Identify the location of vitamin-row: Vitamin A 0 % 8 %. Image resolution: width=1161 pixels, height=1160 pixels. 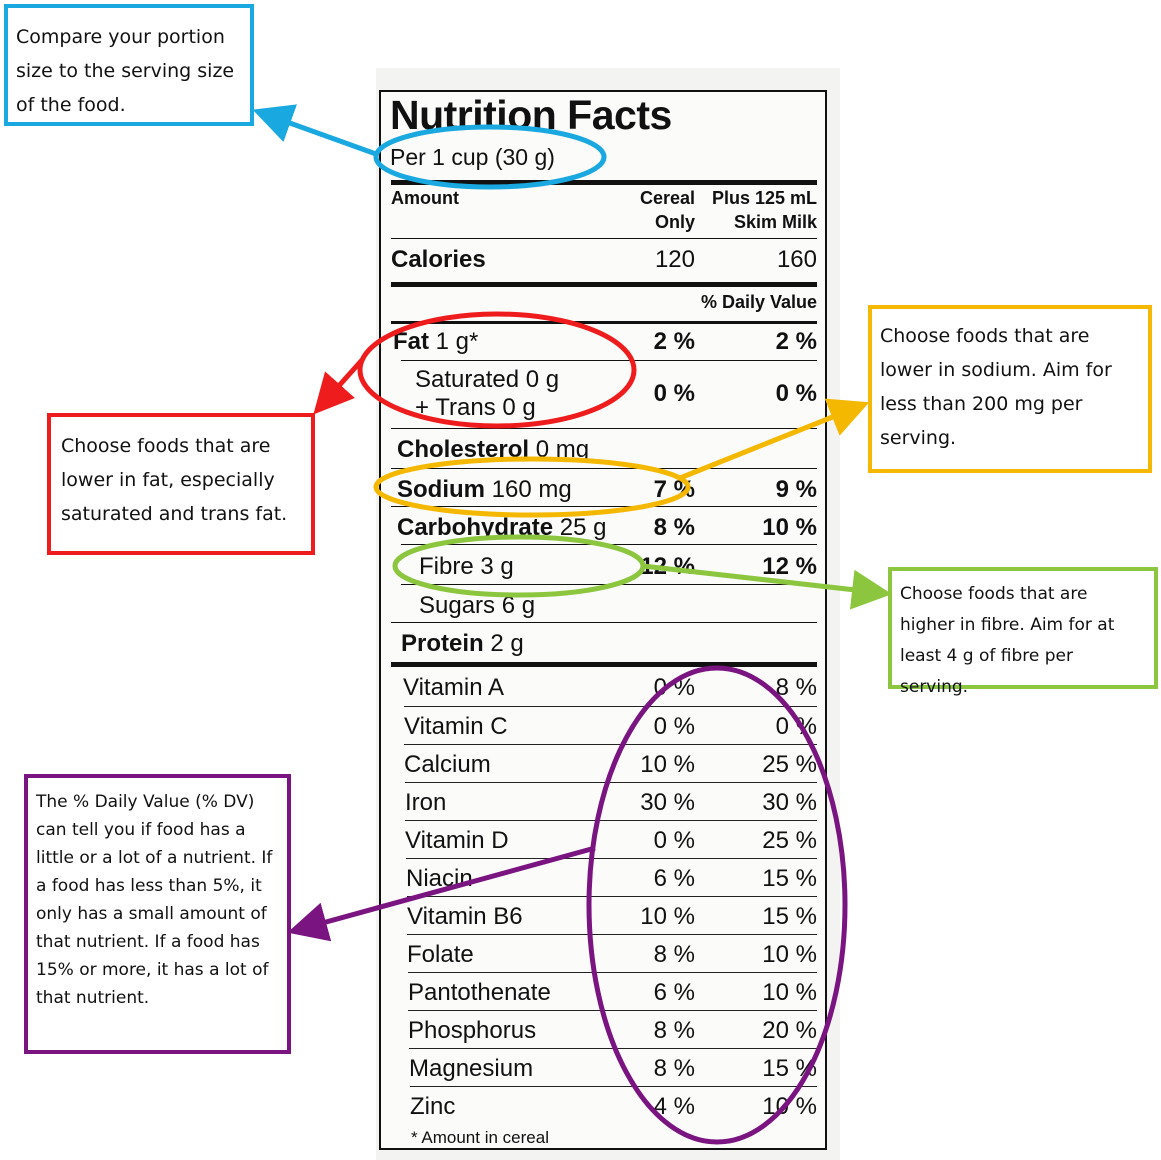
(610, 687).